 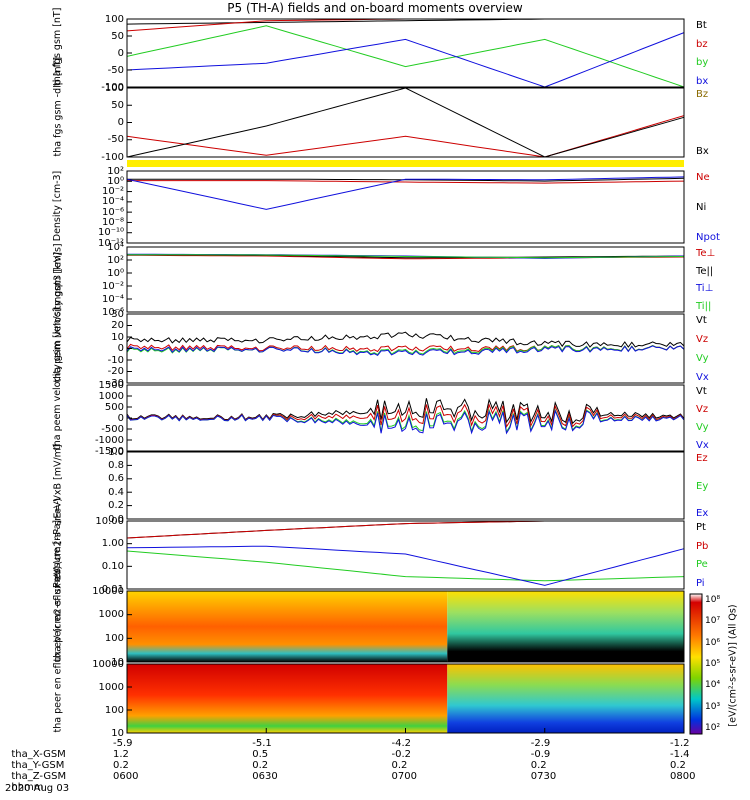 I want to click on legend-ey: Ey, so click(x=702, y=486).